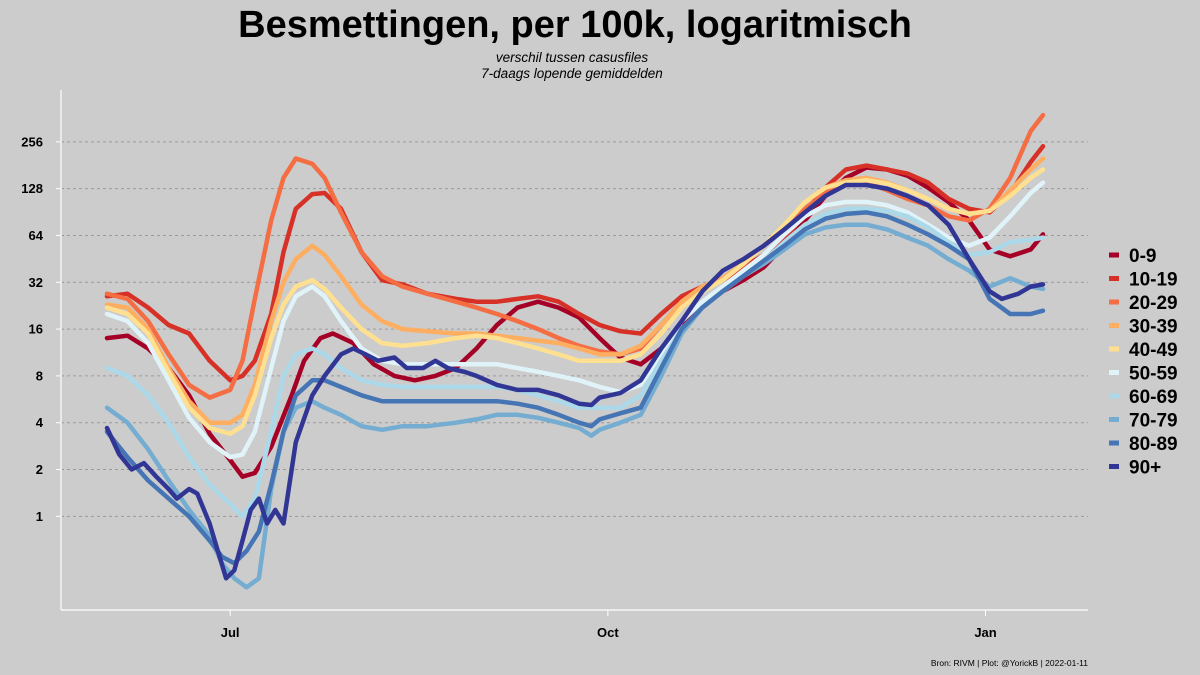 The width and height of the screenshot is (1200, 675). Describe the element at coordinates (36, 235) in the screenshot. I see `y-tick-label-64: 64` at that location.